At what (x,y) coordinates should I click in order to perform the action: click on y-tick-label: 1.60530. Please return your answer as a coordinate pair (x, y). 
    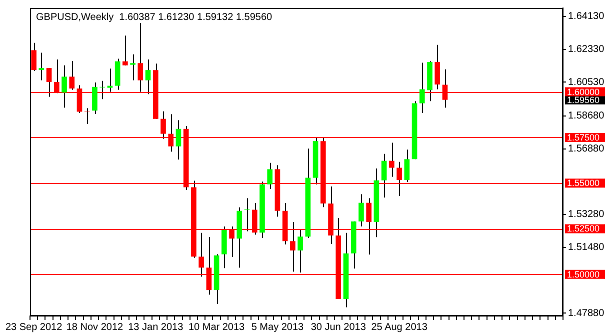
    Looking at the image, I should click on (586, 82).